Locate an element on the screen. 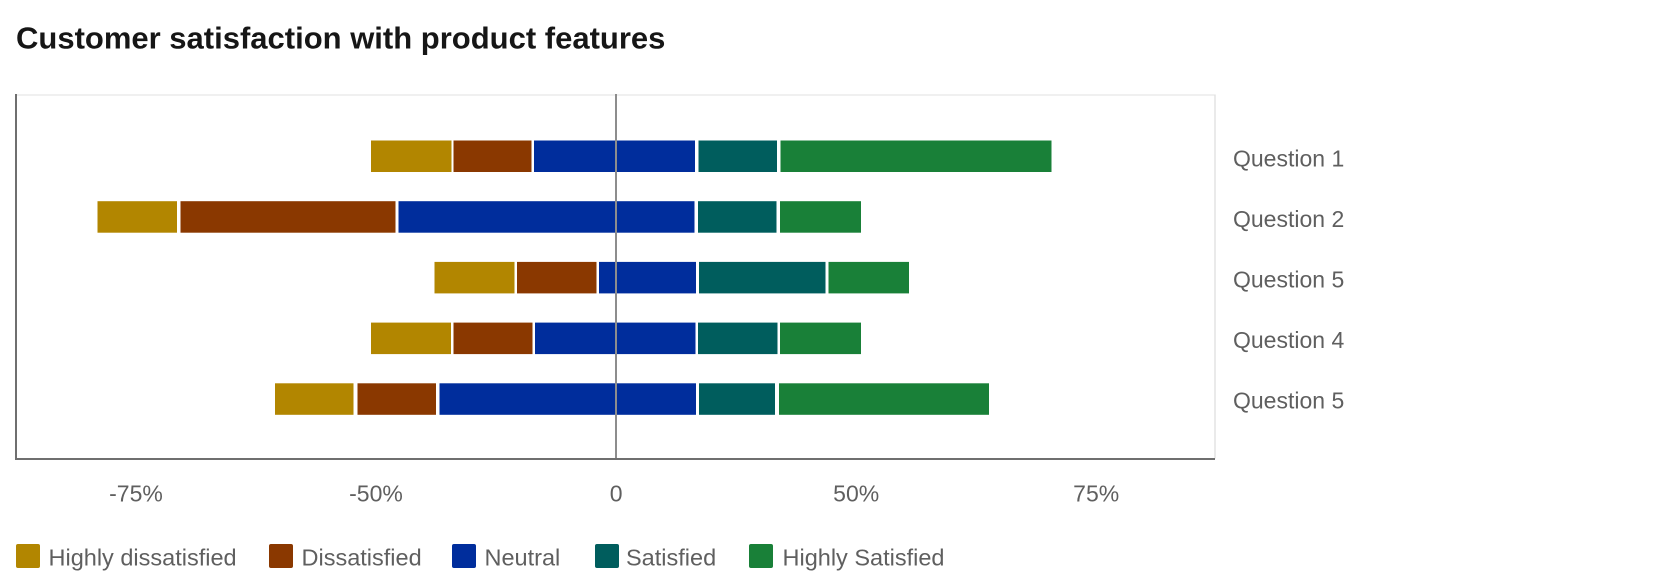 The width and height of the screenshot is (1672, 588). svg-text: -75% is located at coordinates (136, 494).